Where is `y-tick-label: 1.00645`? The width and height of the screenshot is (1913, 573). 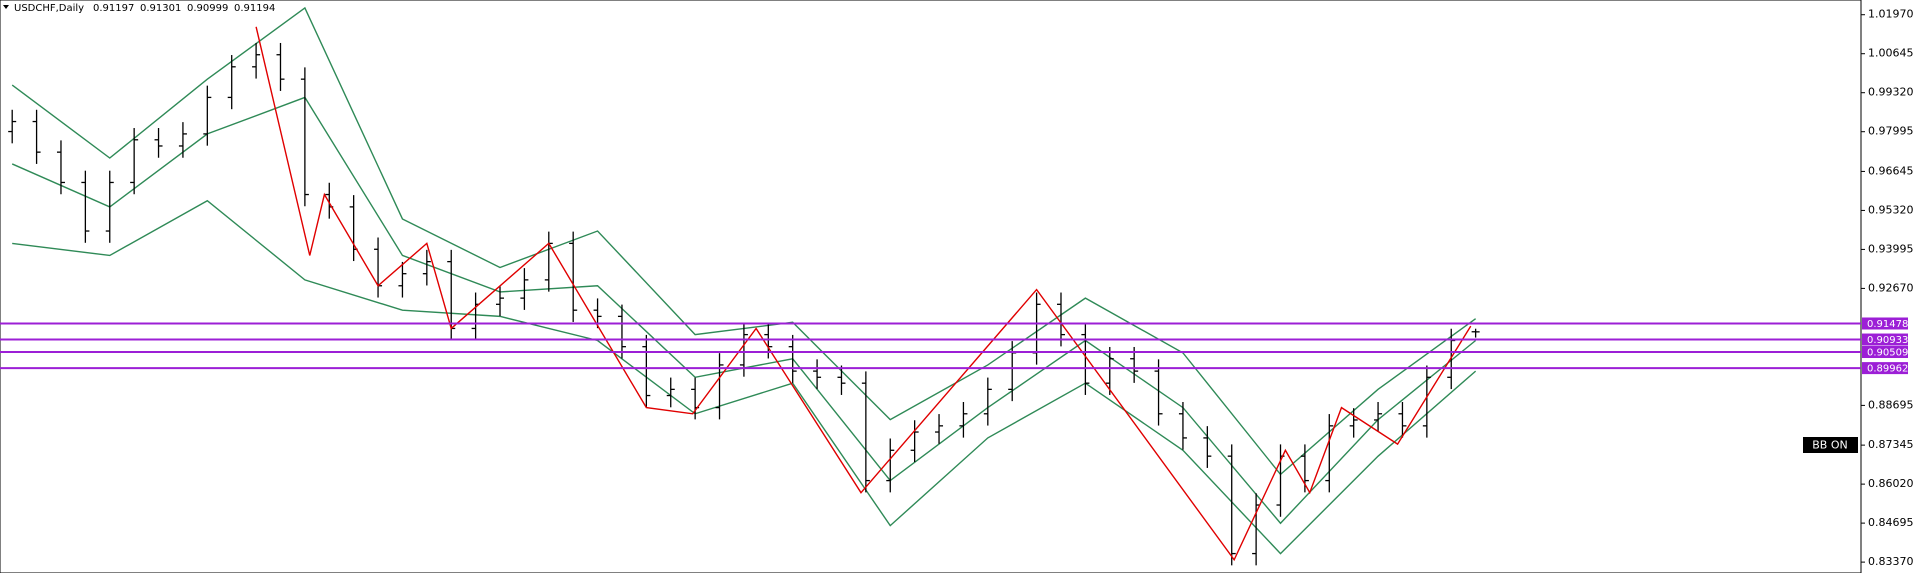 y-tick-label: 1.00645 is located at coordinates (1890, 53).